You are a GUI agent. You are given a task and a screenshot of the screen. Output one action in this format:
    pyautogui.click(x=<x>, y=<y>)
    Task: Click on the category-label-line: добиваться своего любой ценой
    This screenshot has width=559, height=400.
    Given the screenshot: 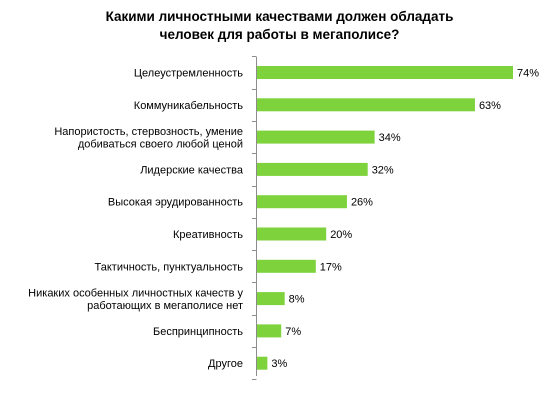 What is the action you would take?
    pyautogui.click(x=160, y=144)
    